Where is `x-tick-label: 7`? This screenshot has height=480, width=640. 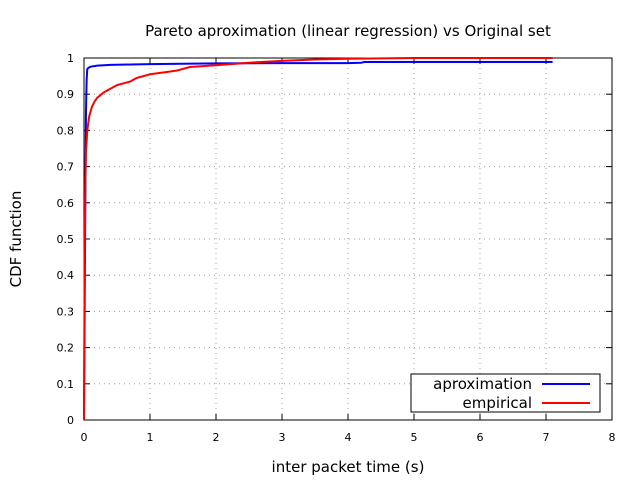 x-tick-label: 7 is located at coordinates (546, 437).